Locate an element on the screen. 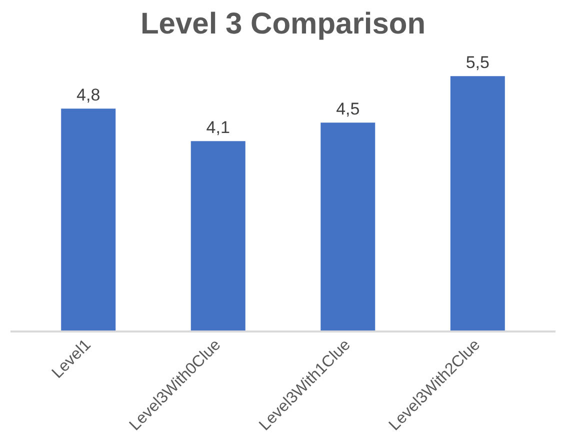 The height and width of the screenshot is (443, 575). data-label: 5,5 is located at coordinates (478, 62).